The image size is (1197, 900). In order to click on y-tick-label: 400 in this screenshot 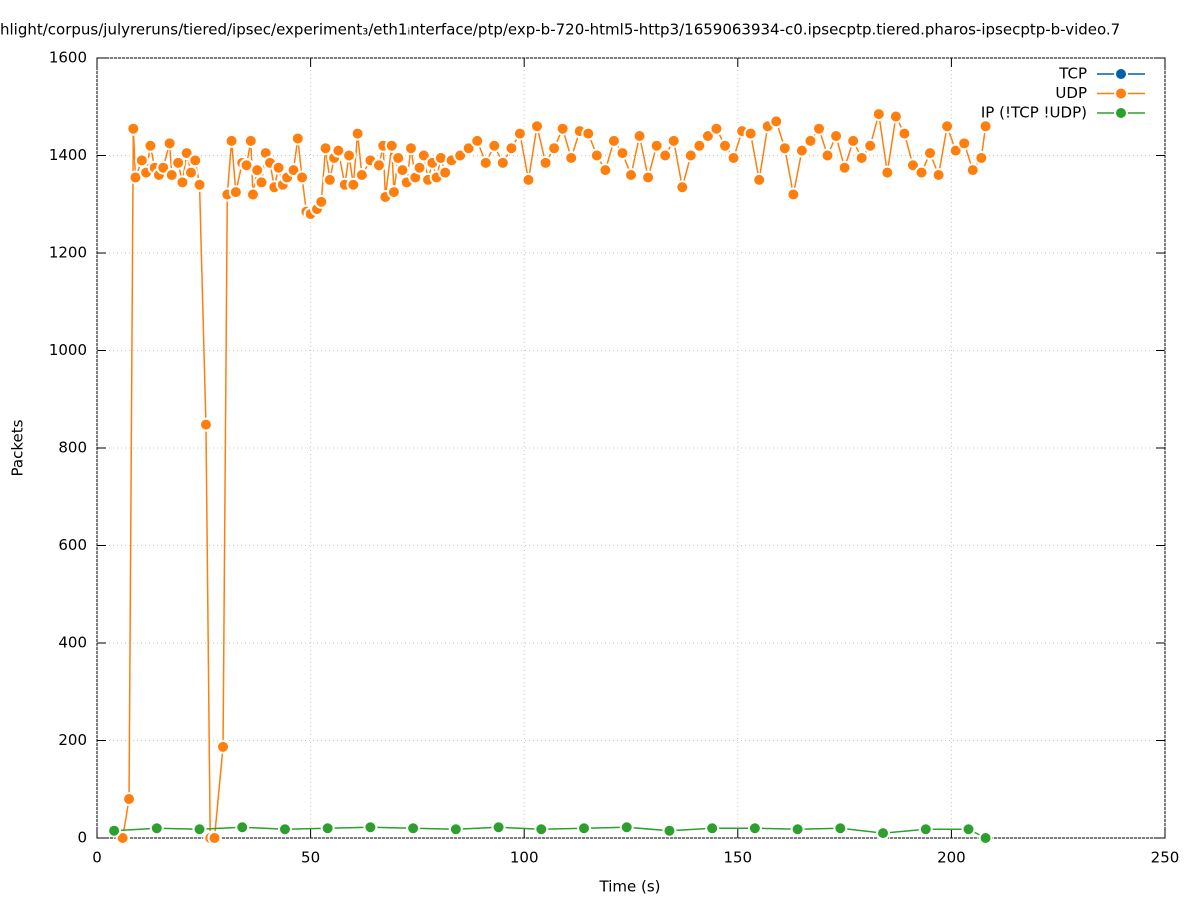, I will do `click(72, 643)`.